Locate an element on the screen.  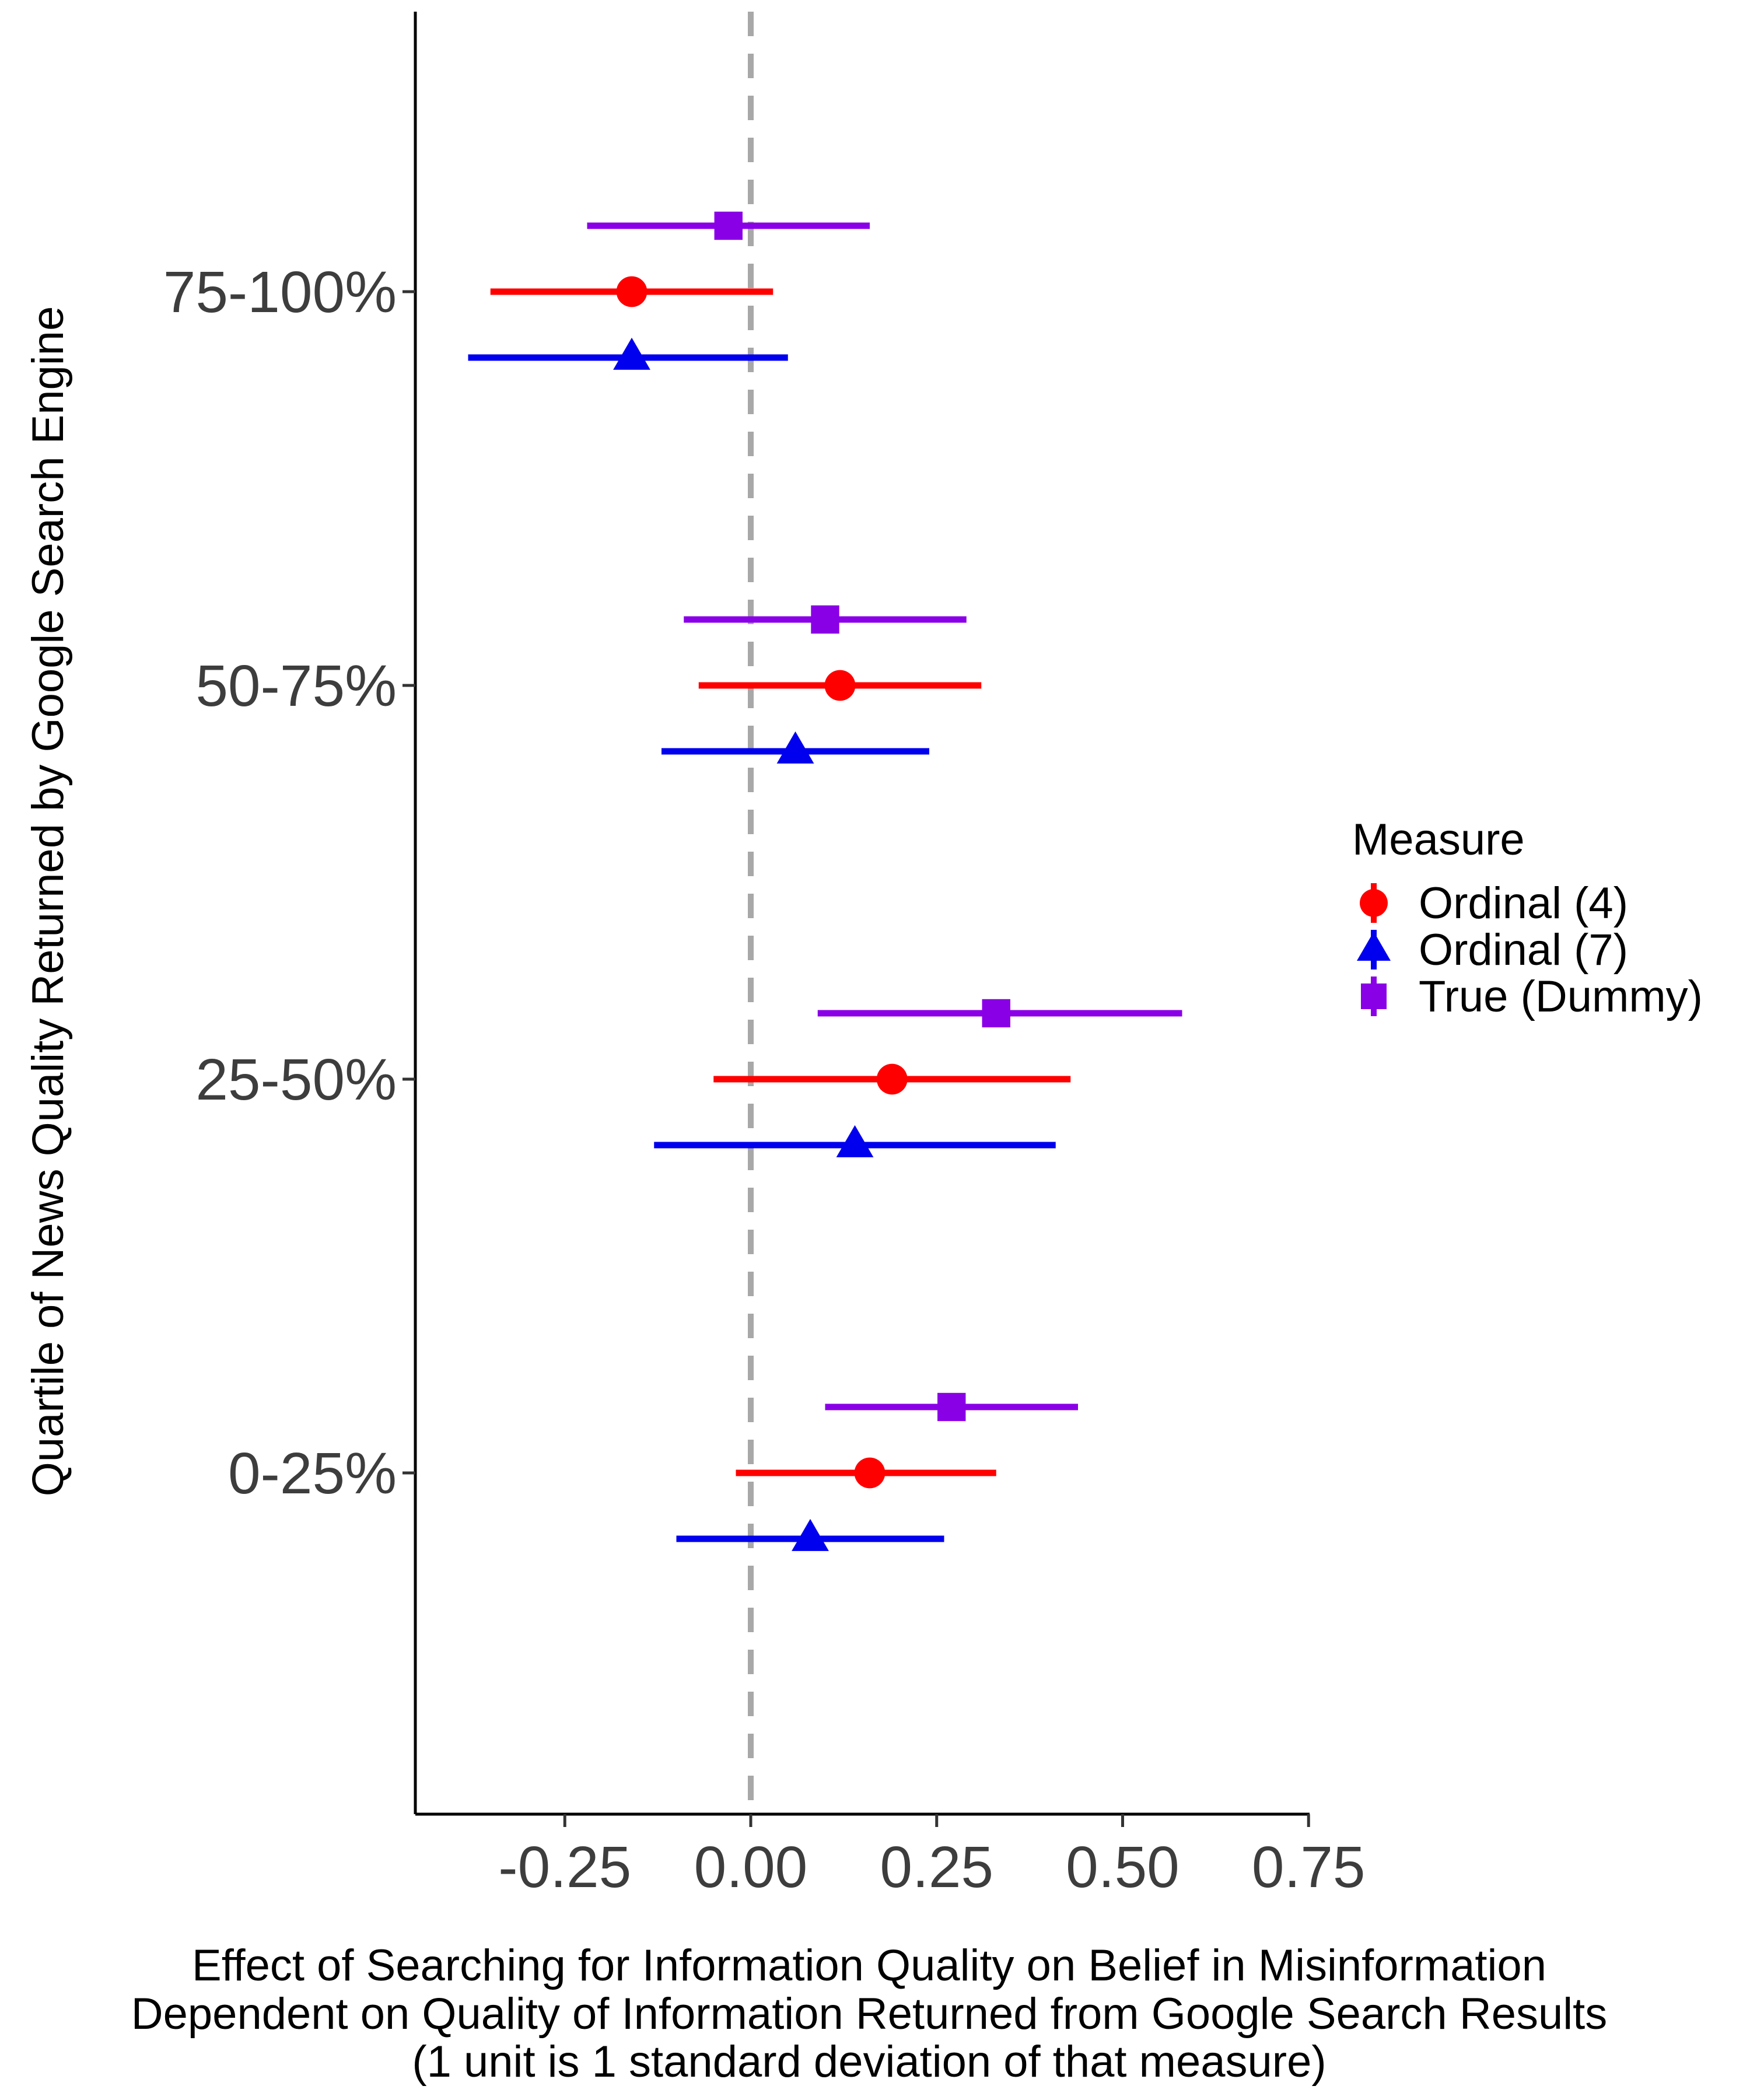
x-tick-label: 0.25 is located at coordinates (936, 1867).